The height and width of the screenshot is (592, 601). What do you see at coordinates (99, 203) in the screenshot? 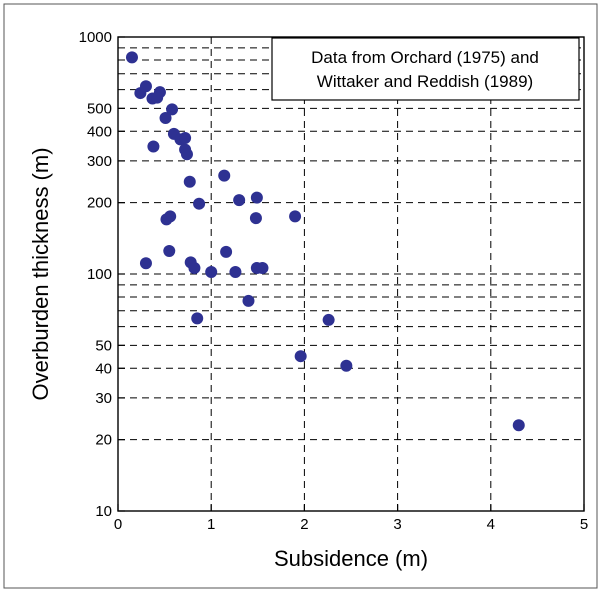
I see `y-tick-label: 200` at bounding box center [99, 203].